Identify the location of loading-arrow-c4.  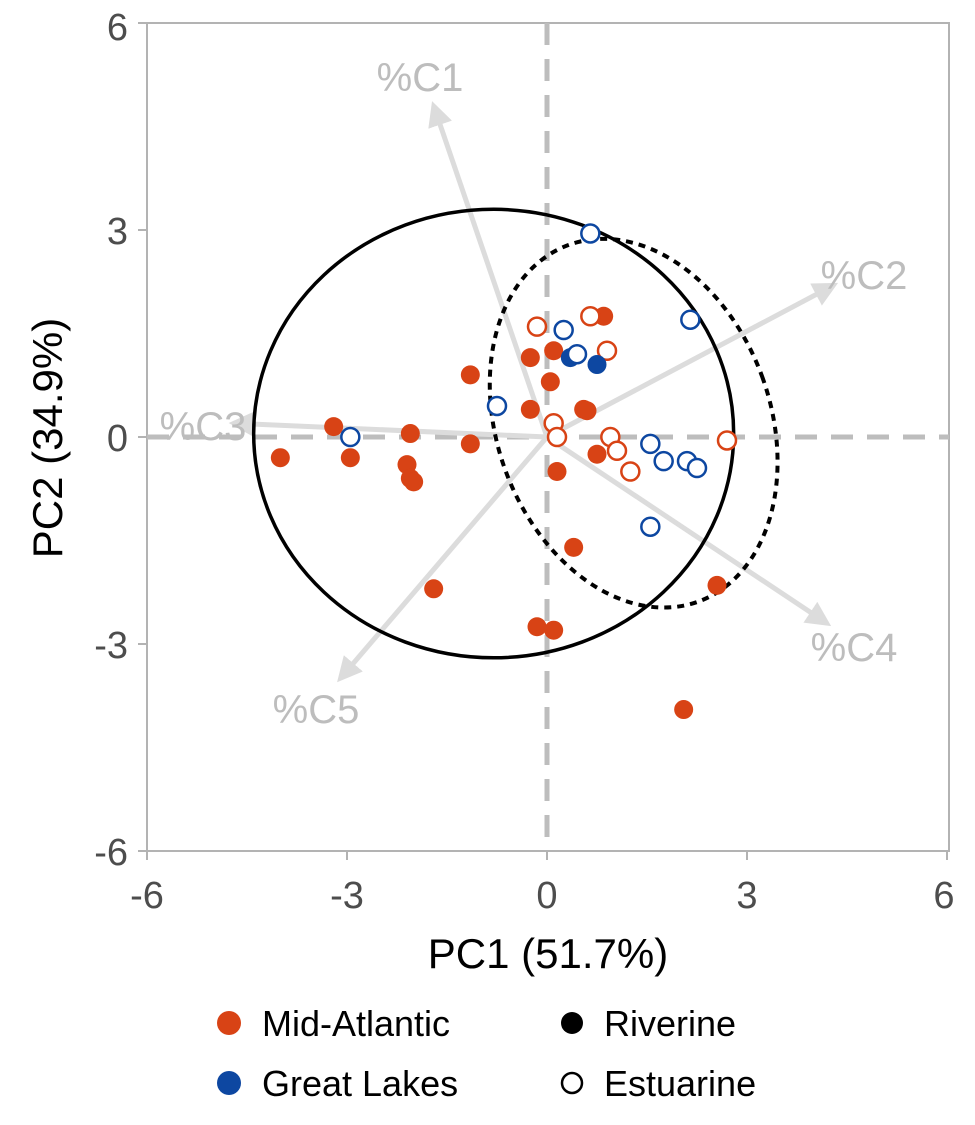
(688, 530).